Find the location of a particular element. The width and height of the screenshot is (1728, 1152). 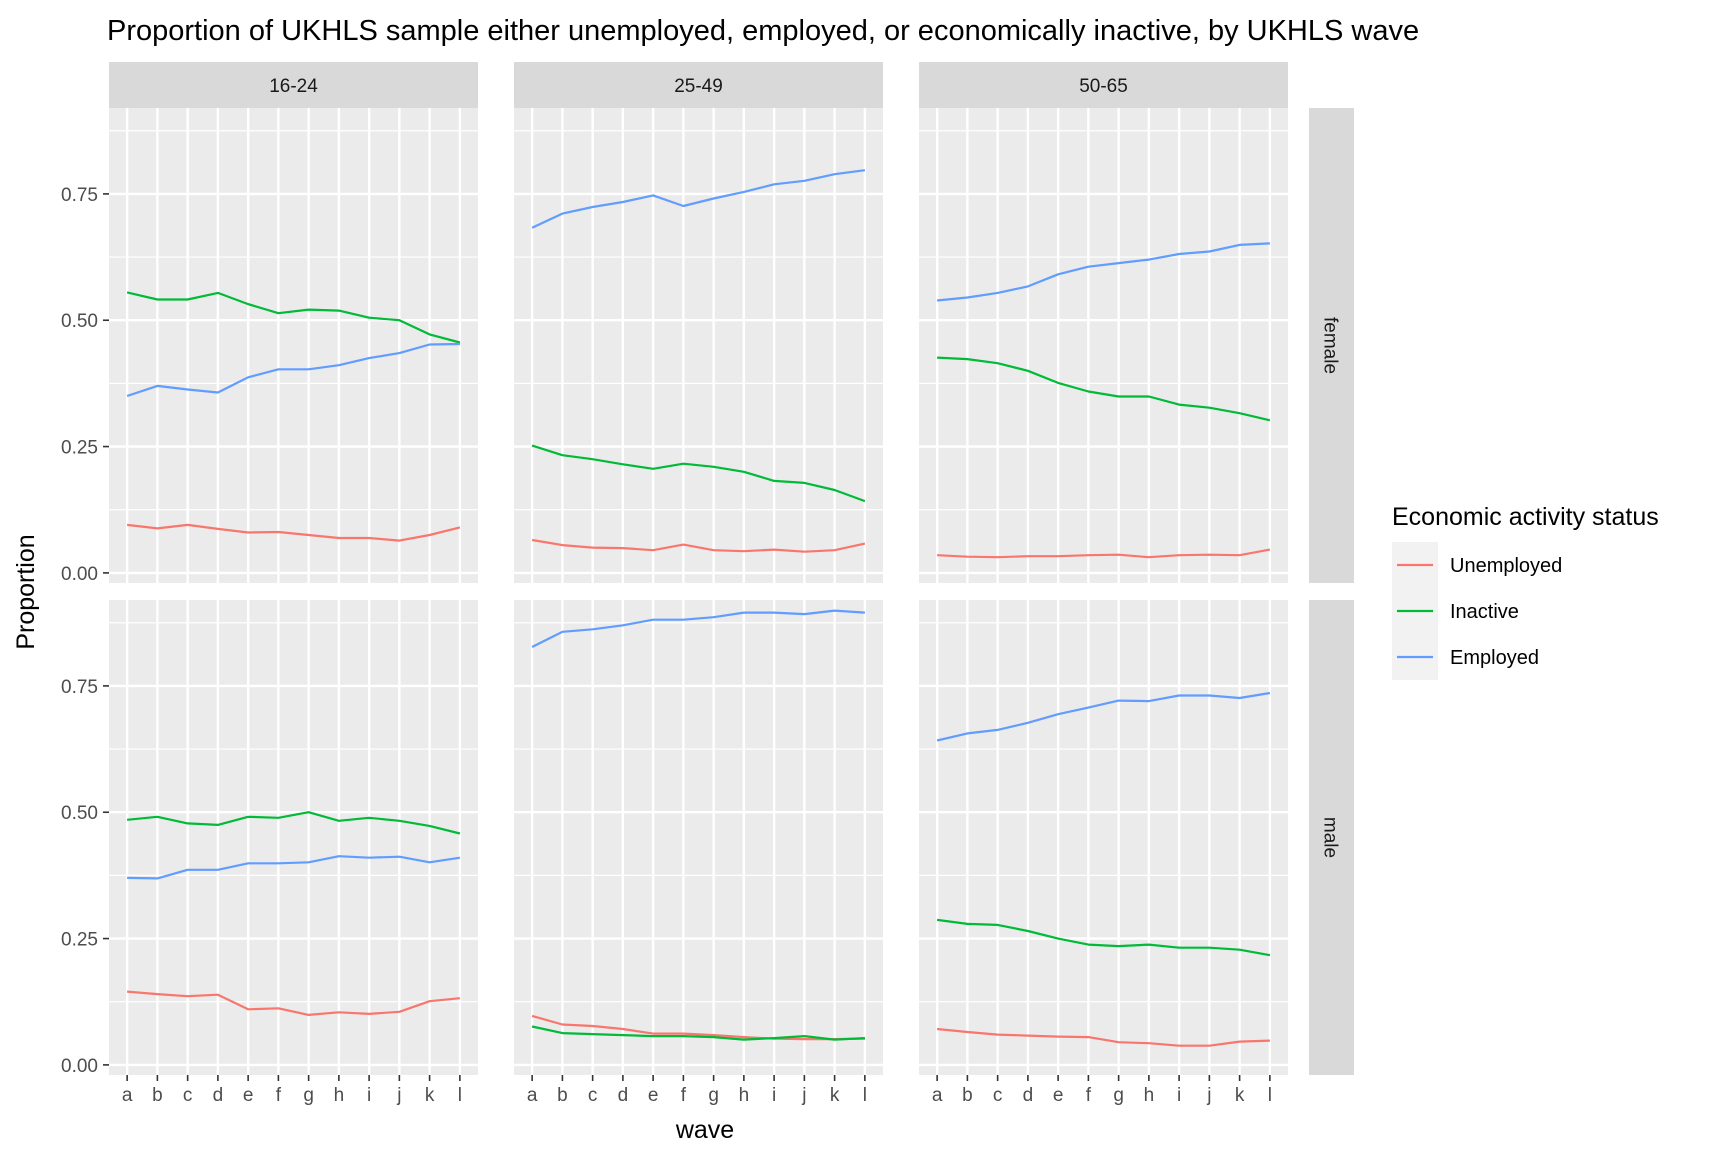

legend-entry-inactive: Inactive is located at coordinates (1455, 611).